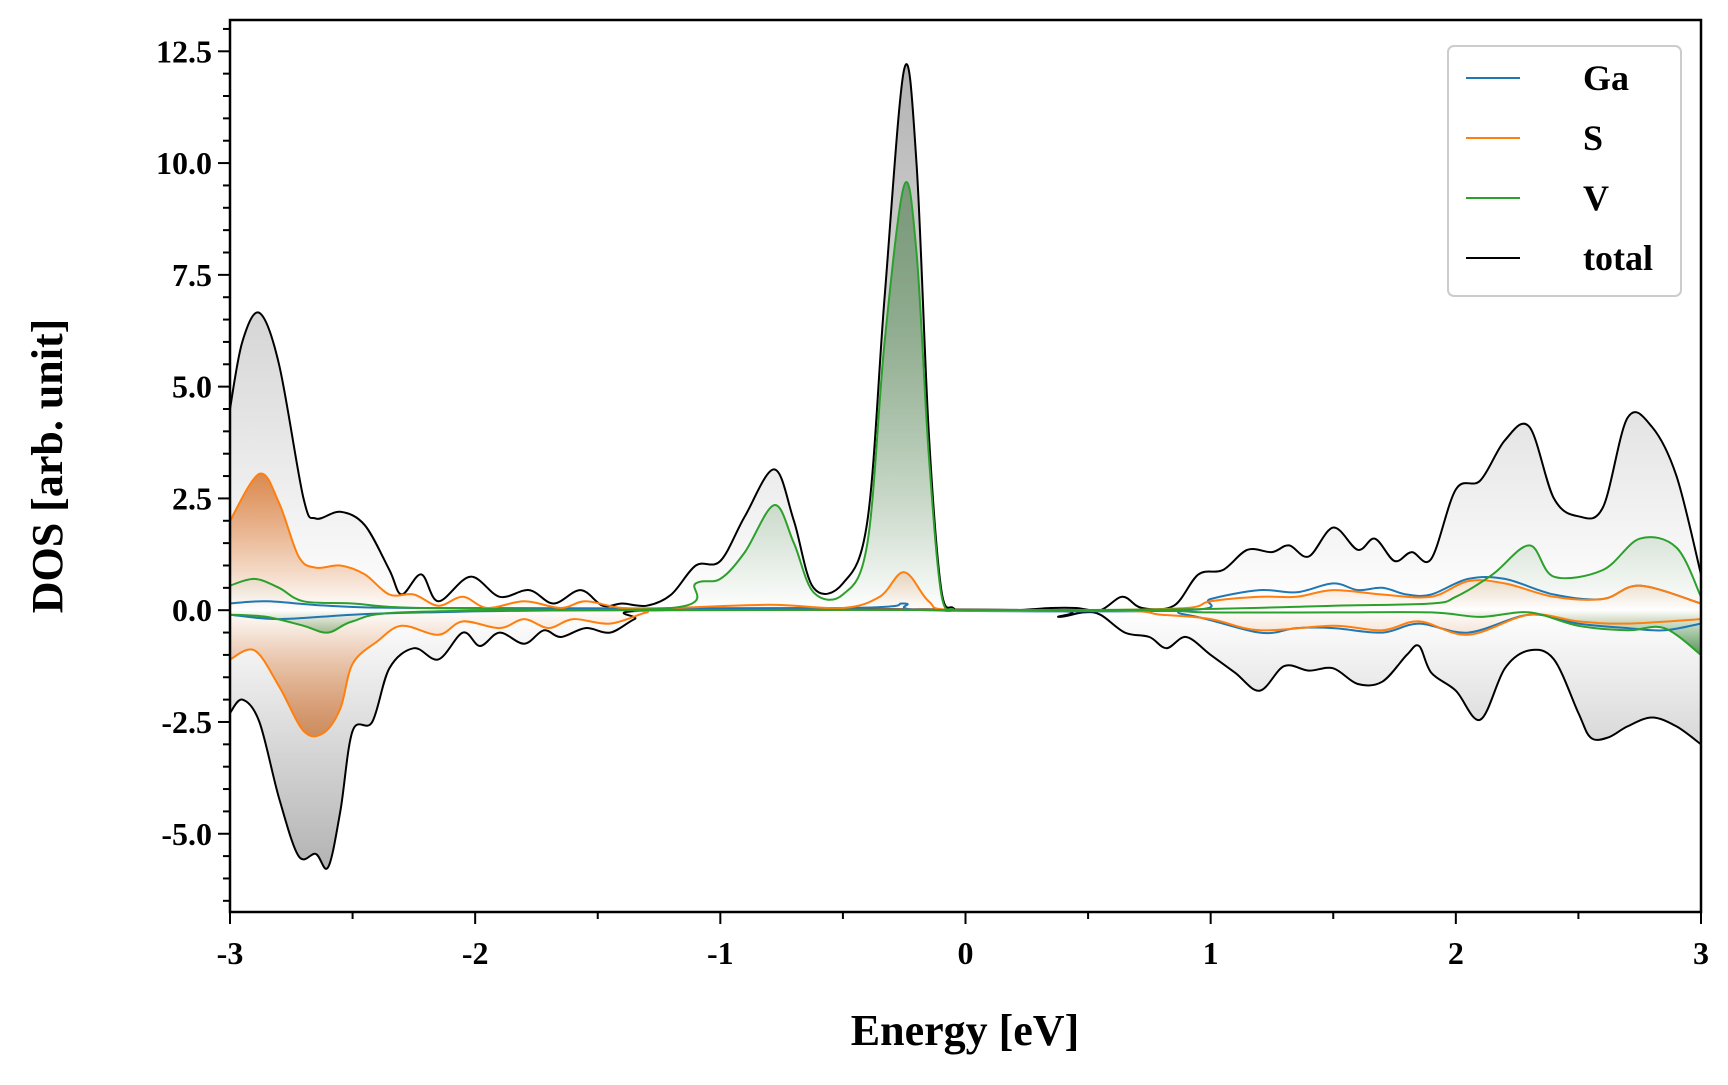  What do you see at coordinates (192, 498) in the screenshot?
I see `y-tick-label: 2.5` at bounding box center [192, 498].